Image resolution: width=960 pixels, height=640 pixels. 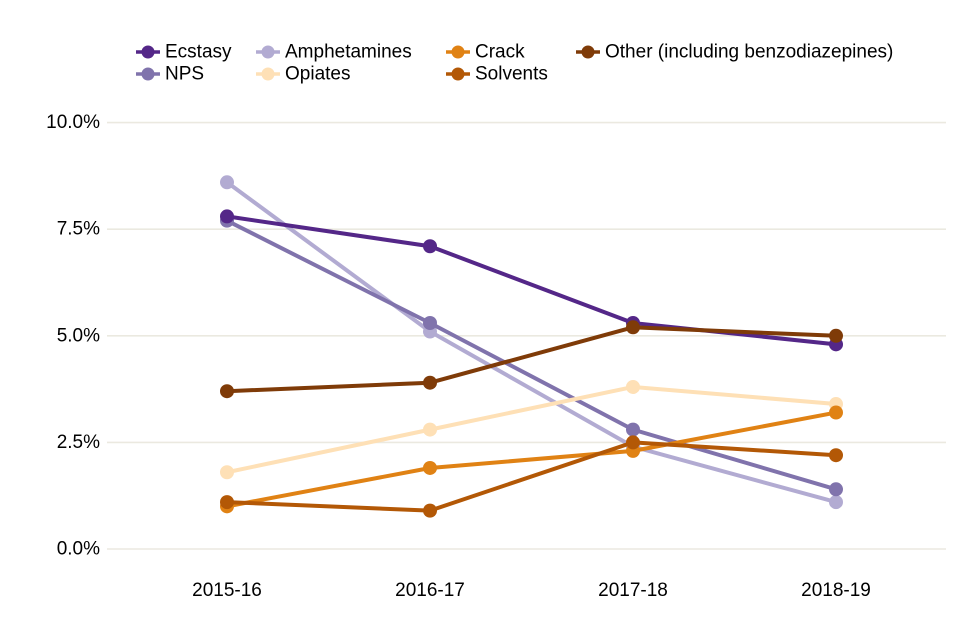 I want to click on y-tick-label: 10.0%, so click(x=73, y=122).